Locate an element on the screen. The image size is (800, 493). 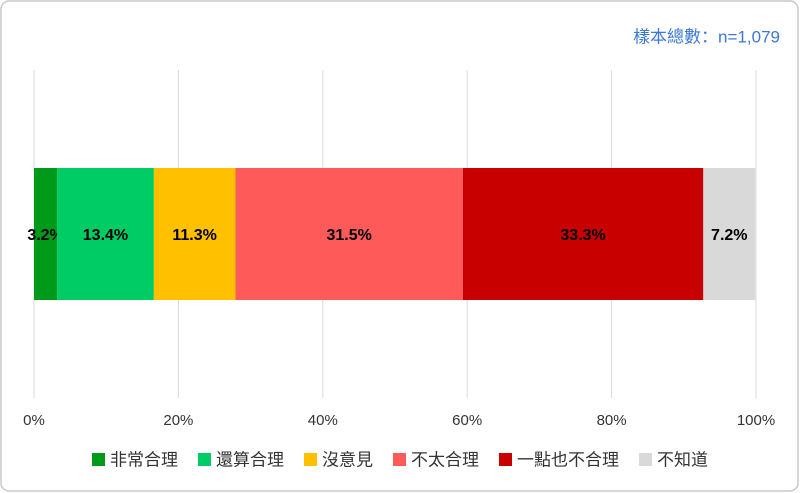
x-tick-label: 100% is located at coordinates (756, 420).